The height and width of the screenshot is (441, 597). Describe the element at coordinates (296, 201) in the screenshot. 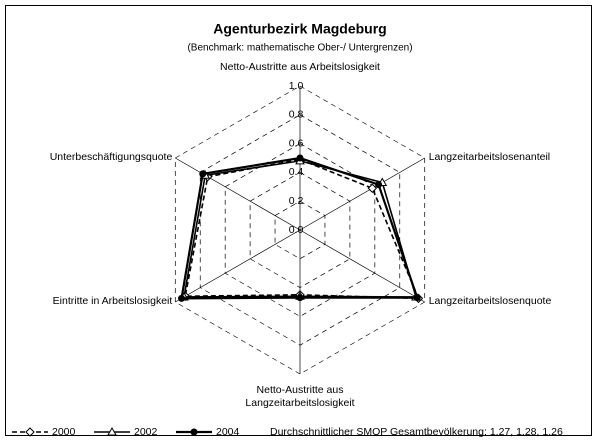

I see `tick-label: 0.2` at that location.